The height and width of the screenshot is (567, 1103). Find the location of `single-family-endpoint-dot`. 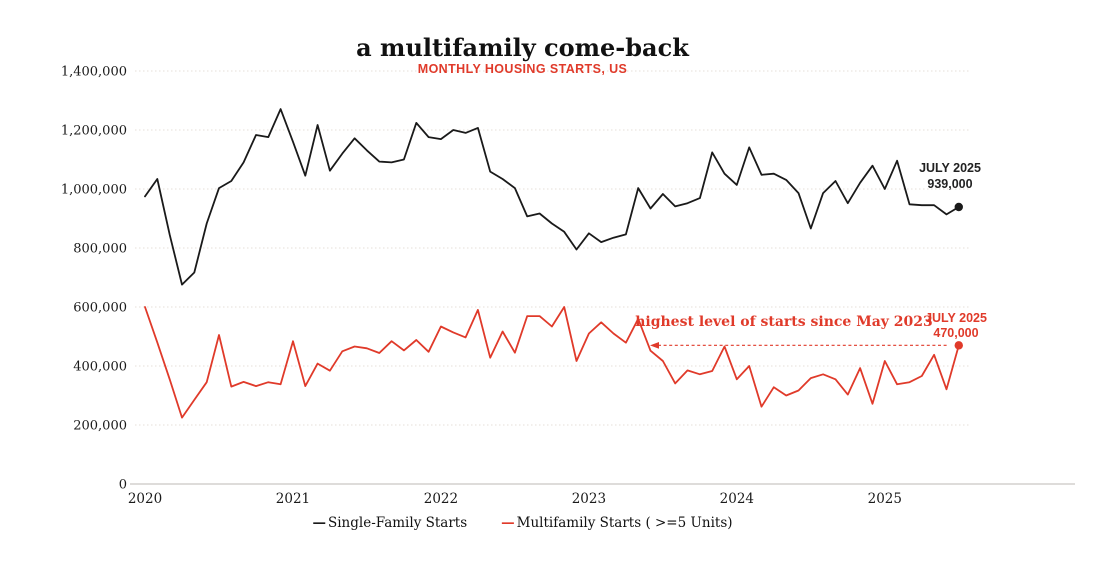

single-family-endpoint-dot is located at coordinates (958, 207).